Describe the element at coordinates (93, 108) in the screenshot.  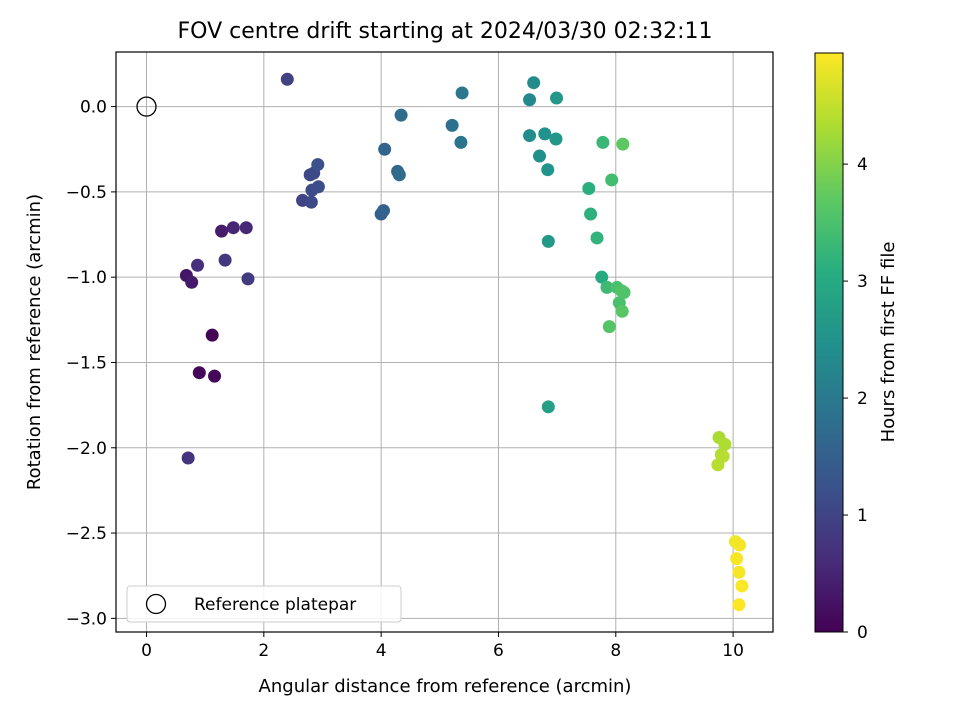
I see `y-tick-label: 0.0` at that location.